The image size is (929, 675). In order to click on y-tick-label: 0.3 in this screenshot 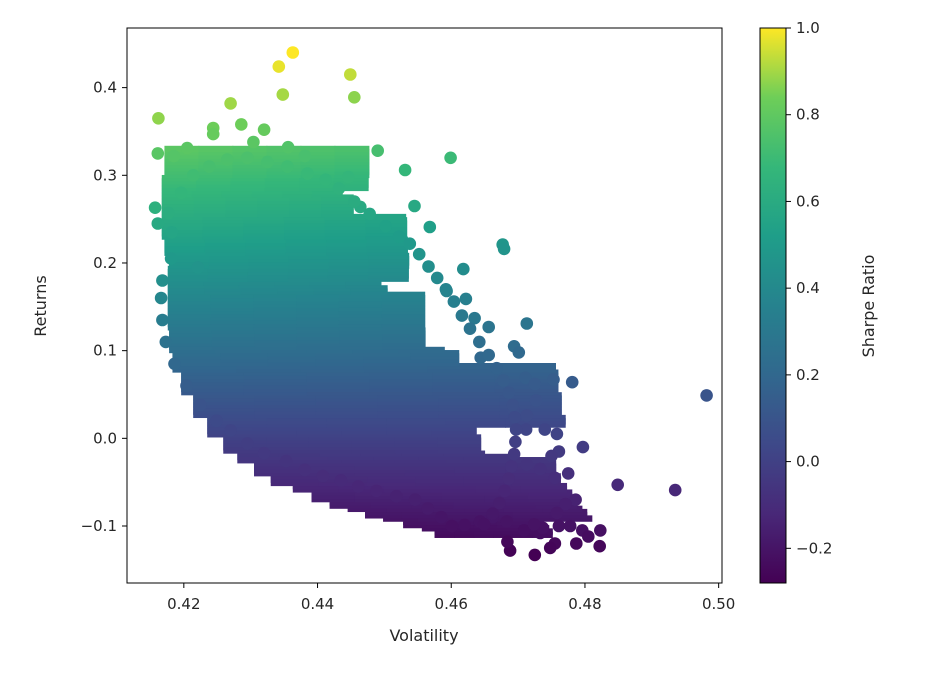, I will do `click(105, 175)`.